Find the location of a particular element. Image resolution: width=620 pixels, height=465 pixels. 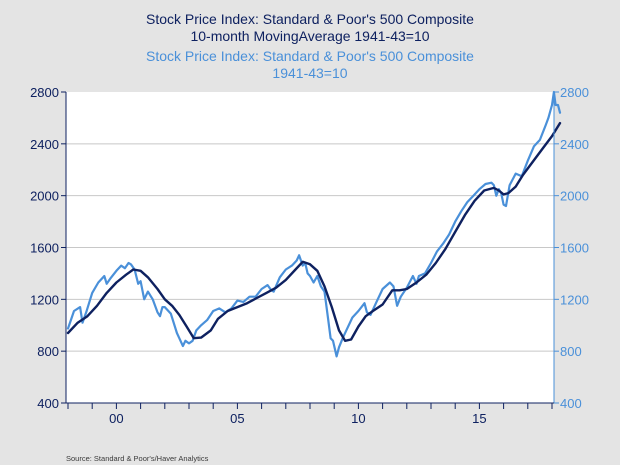

left-tick-label-2400: 2400 is located at coordinates (44, 144).